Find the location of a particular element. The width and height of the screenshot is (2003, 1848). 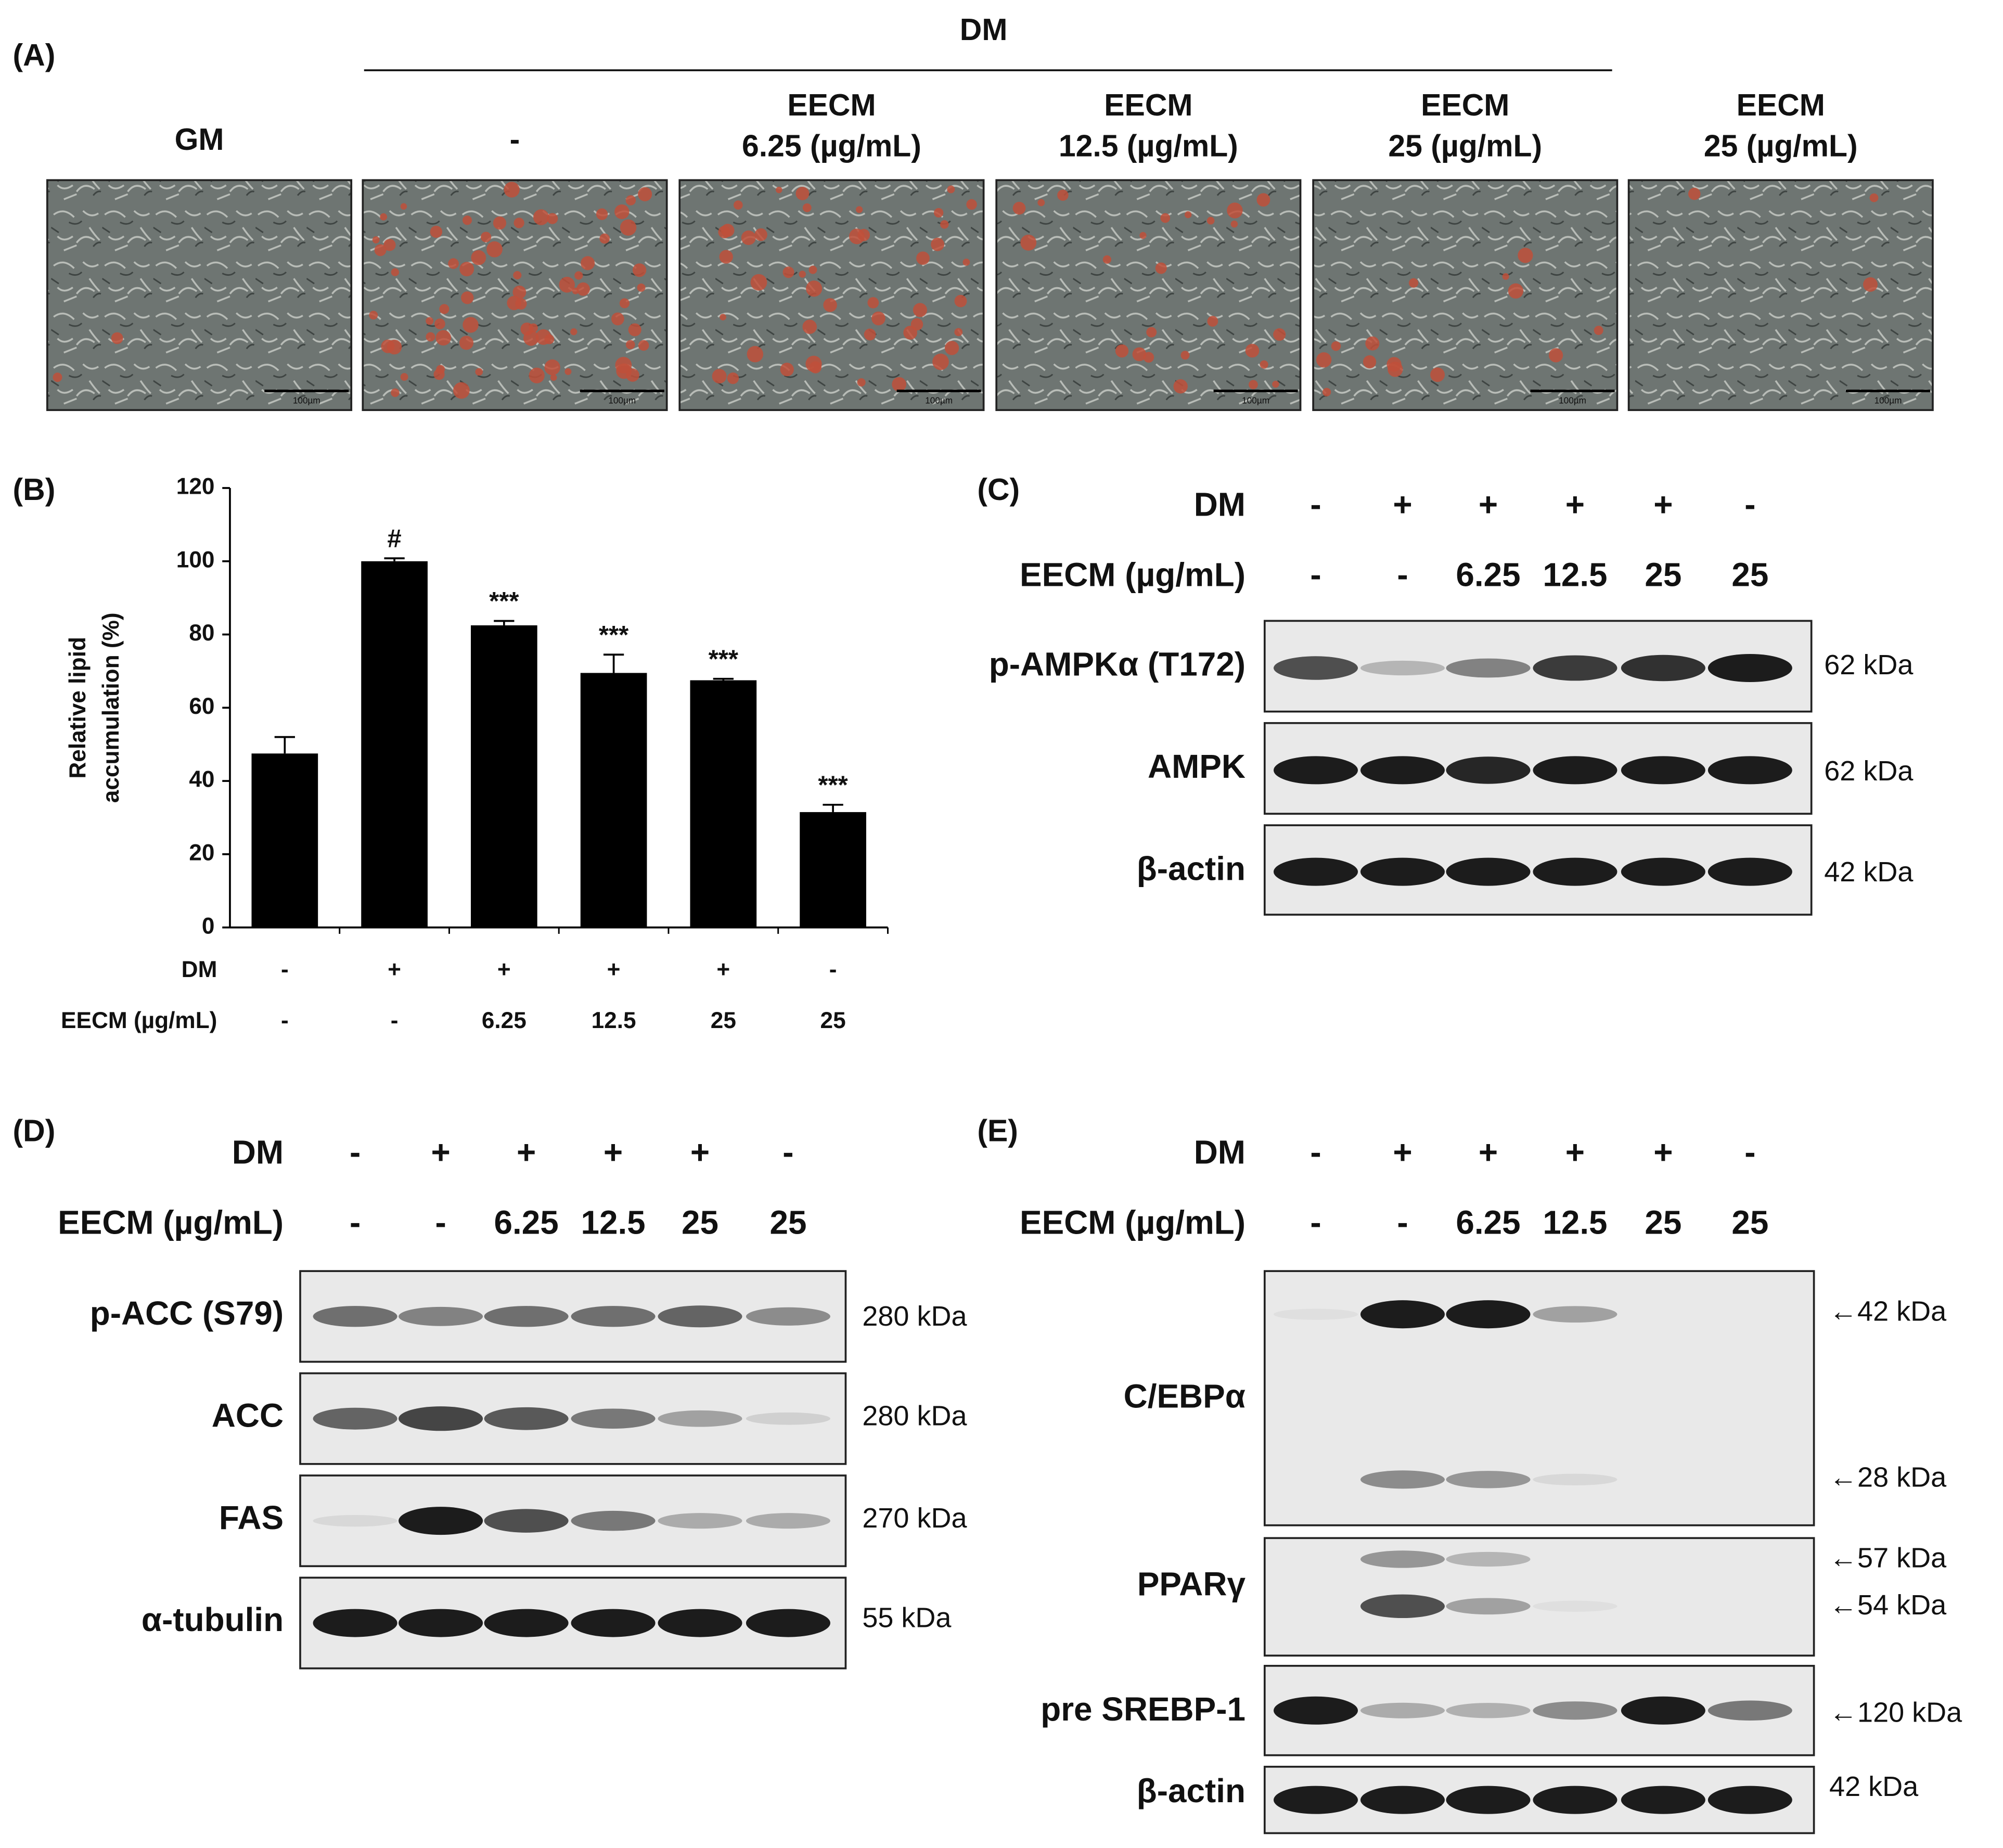

micrograph is located at coordinates (200, 295).